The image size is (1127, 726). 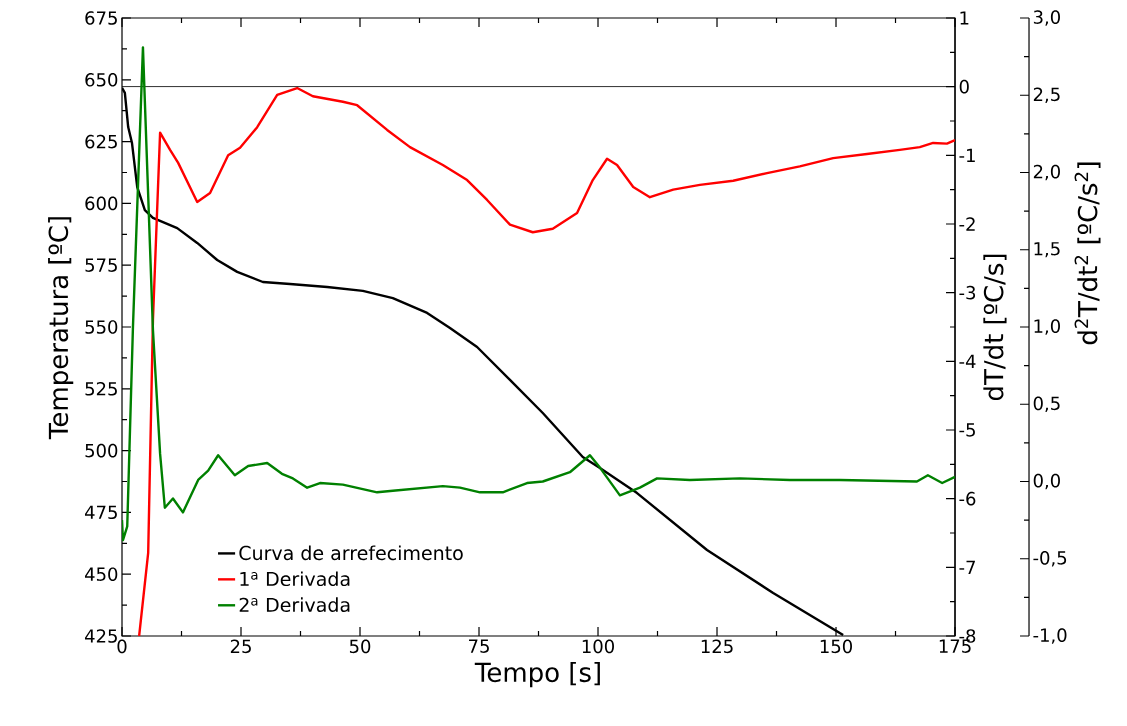 I want to click on y-tick-label: 500, so click(x=101, y=450).